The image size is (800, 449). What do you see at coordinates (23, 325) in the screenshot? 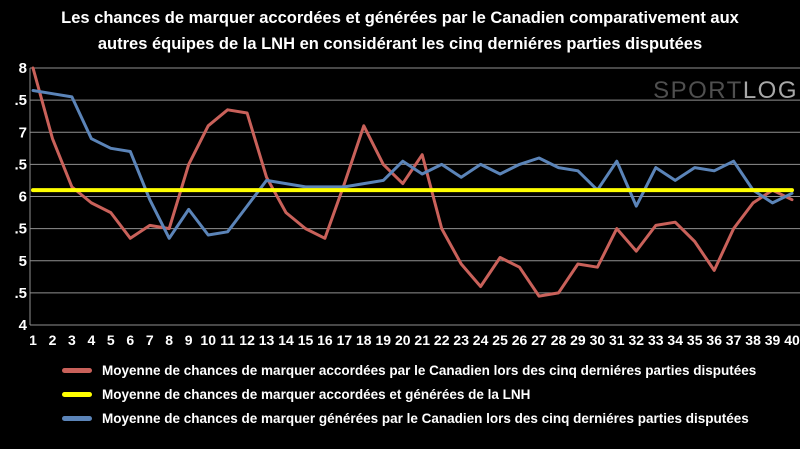
I see `y-axis-tick-label: 4` at bounding box center [23, 325].